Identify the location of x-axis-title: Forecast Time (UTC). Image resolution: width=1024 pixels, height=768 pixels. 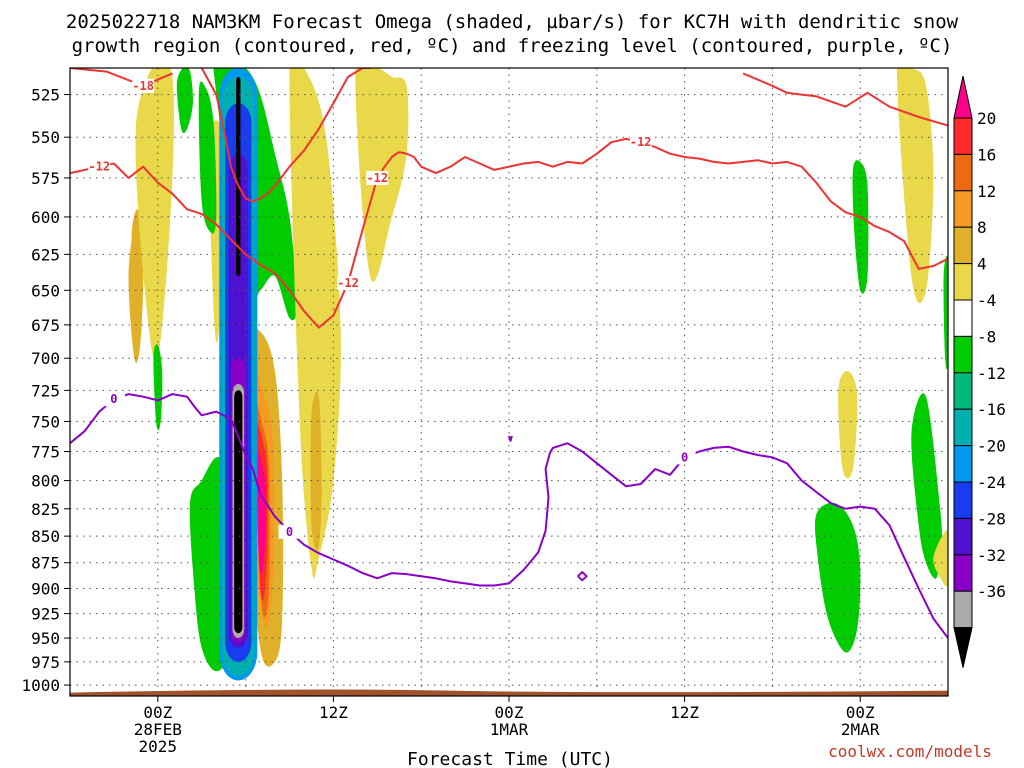
(510, 758).